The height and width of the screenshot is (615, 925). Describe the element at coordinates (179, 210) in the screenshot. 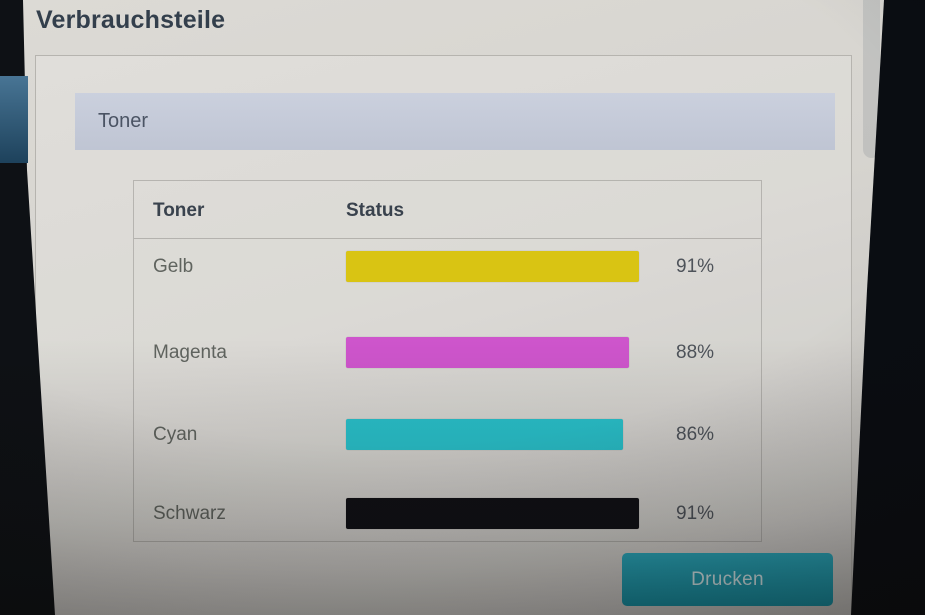

I see `column-header-toner: Toner` at that location.